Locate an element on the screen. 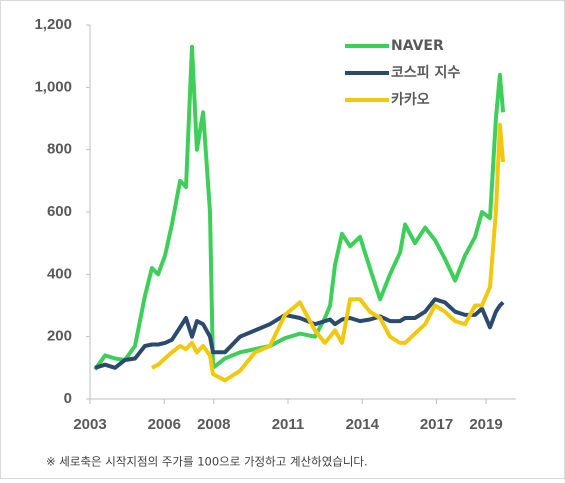  x-tick-label: 2014 is located at coordinates (363, 424).